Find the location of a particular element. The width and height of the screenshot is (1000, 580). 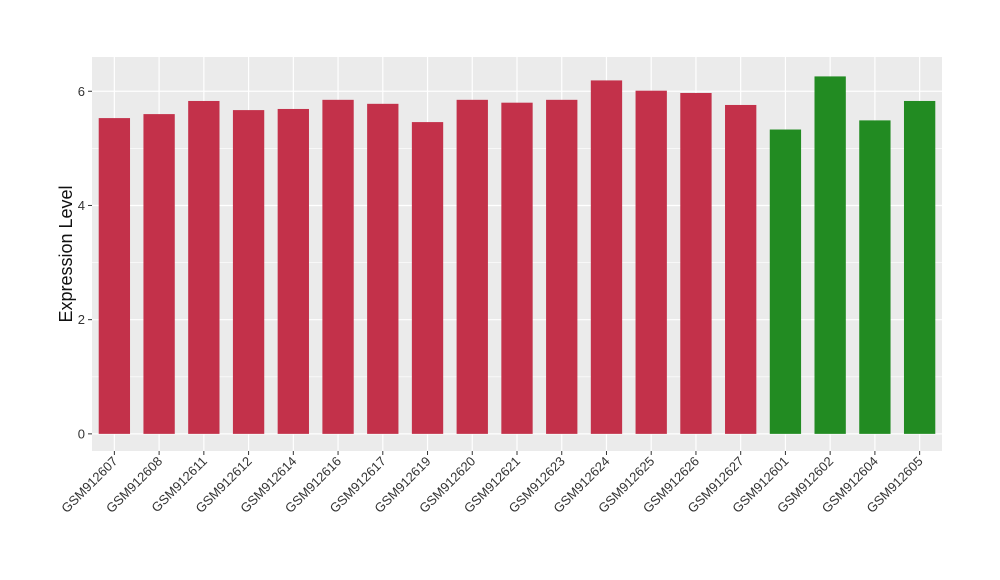

y-axis-title: Expression Level is located at coordinates (66, 253).